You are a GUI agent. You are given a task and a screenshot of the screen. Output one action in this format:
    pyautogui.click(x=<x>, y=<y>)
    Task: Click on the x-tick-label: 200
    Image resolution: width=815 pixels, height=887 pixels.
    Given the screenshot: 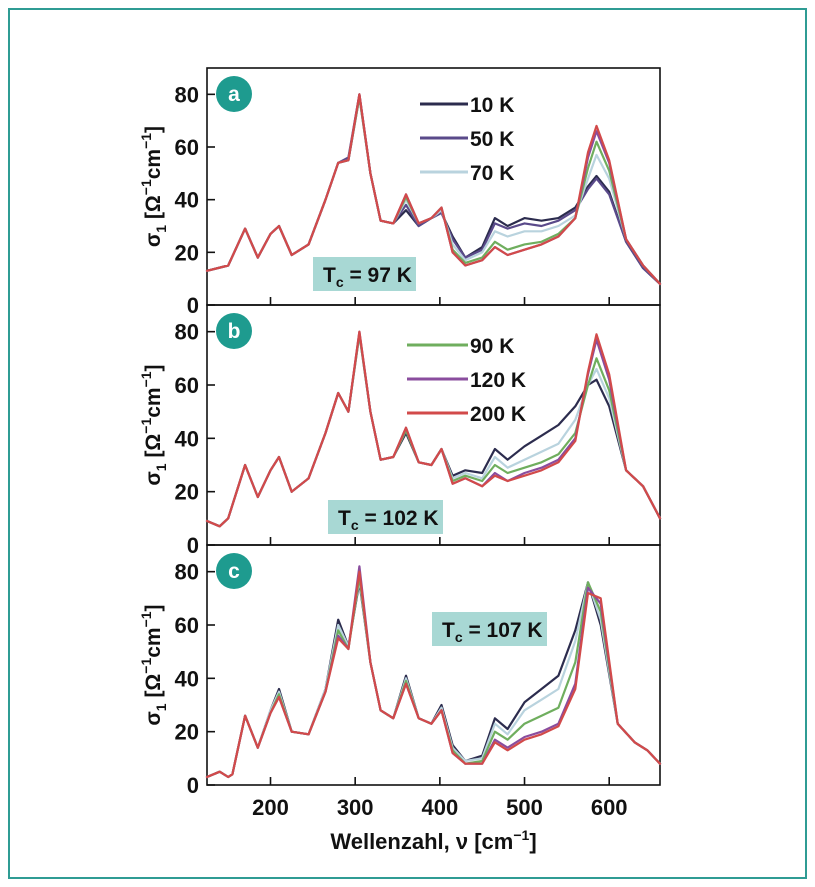 What is the action you would take?
    pyautogui.click(x=270, y=807)
    